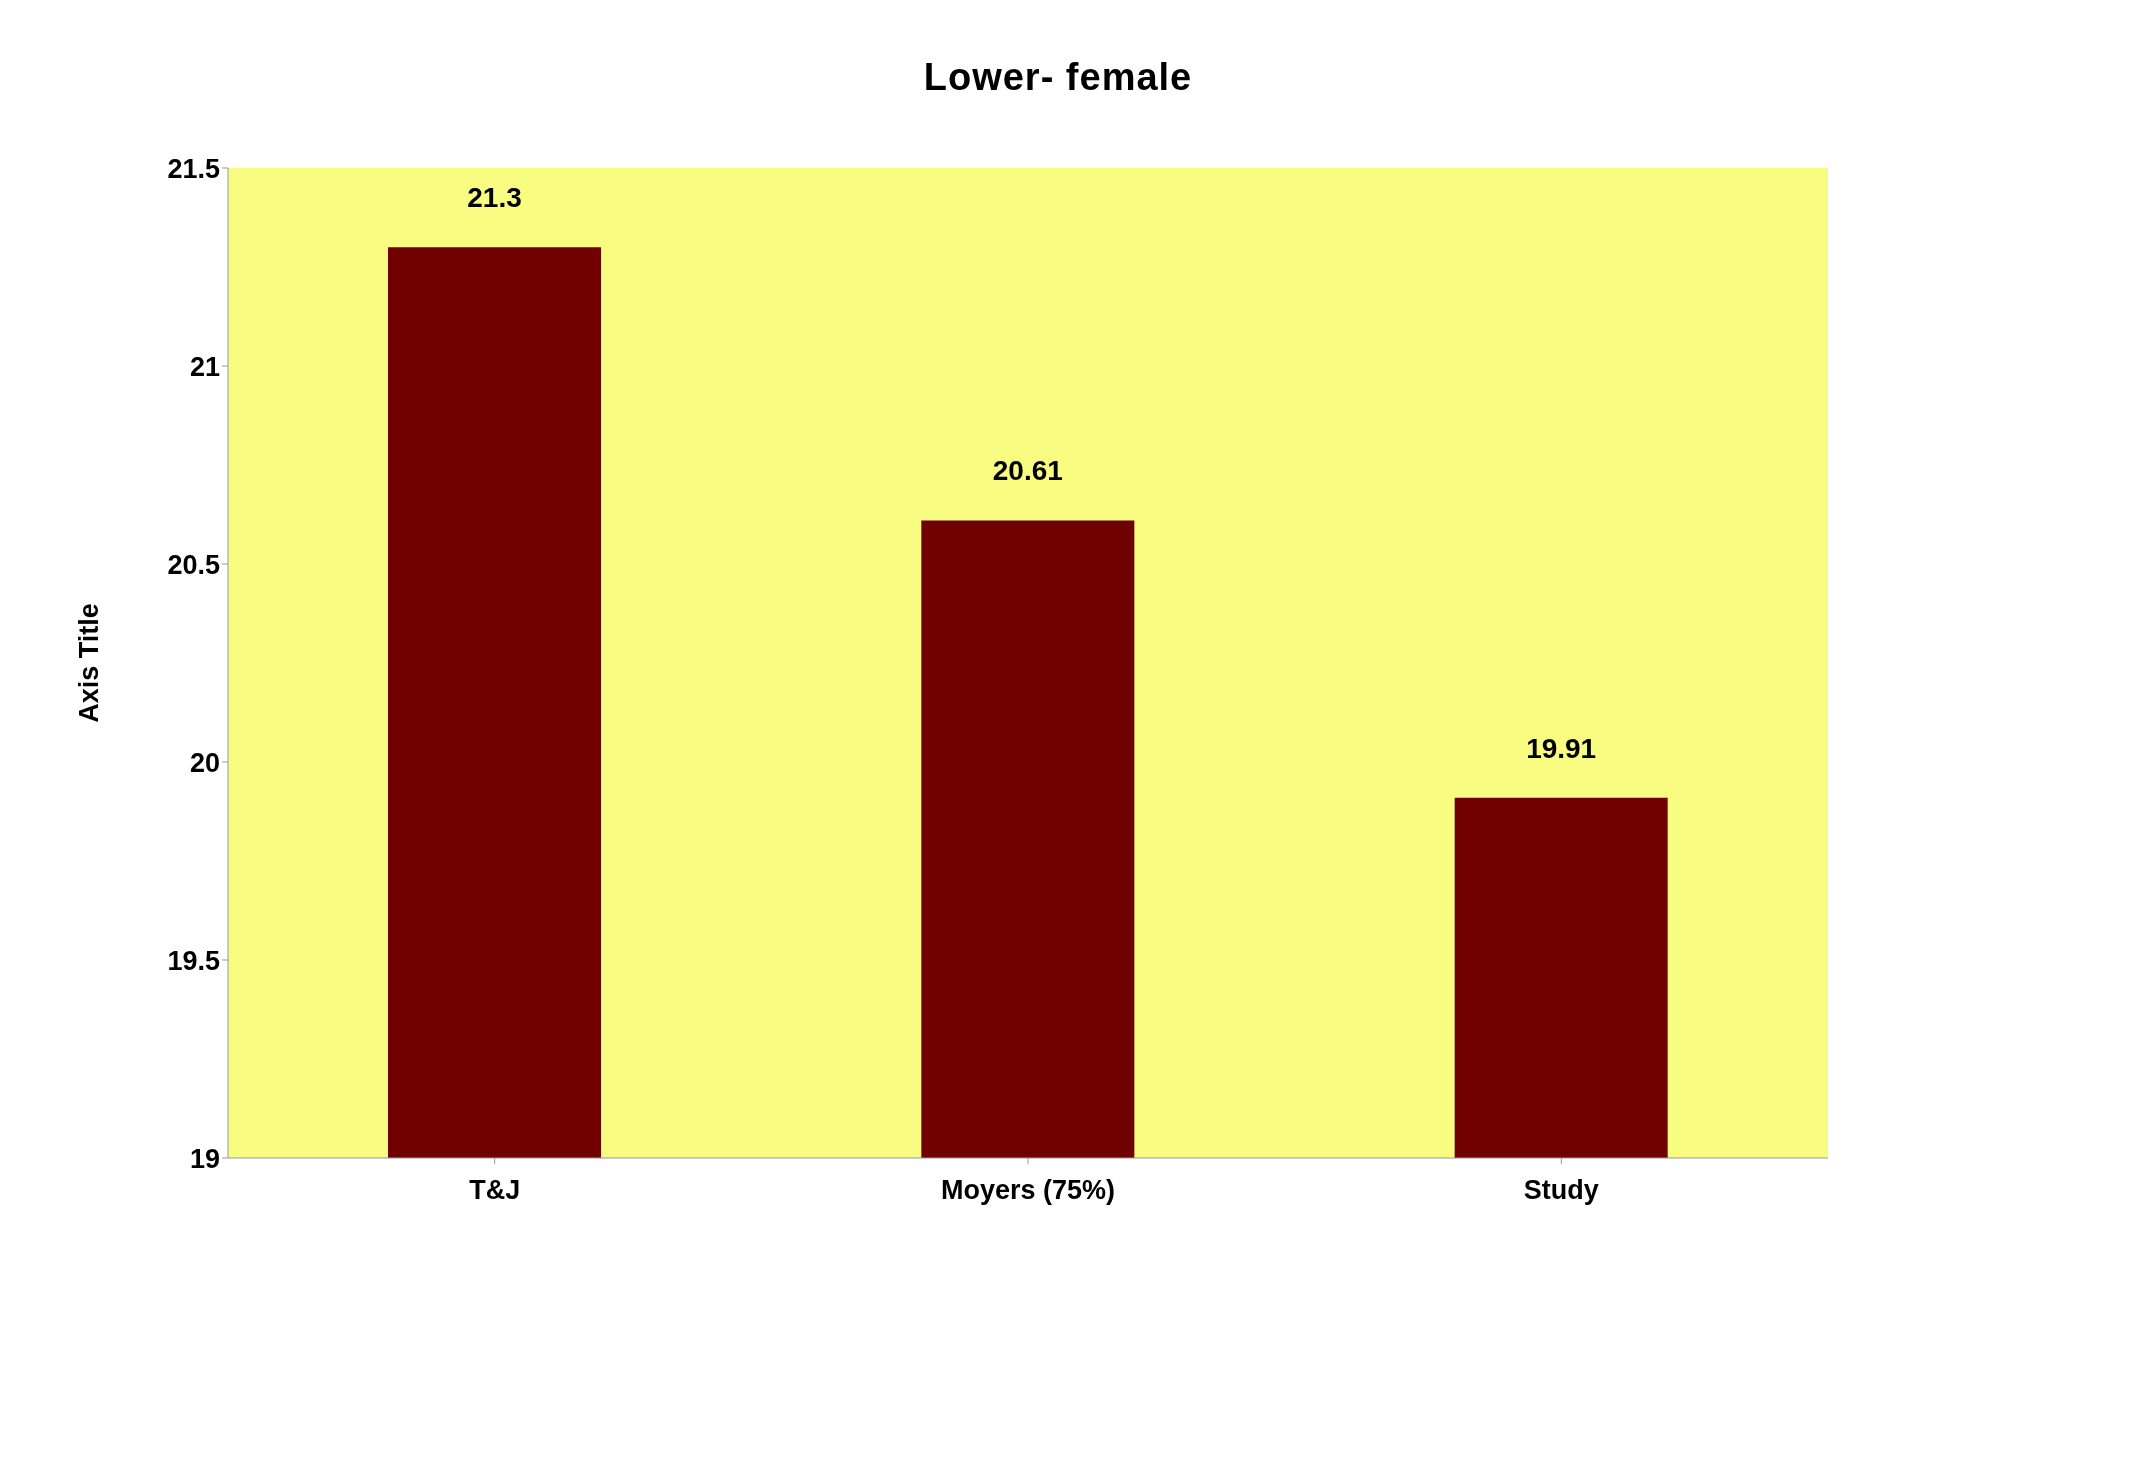  I want to click on x-tick-label: Study, so click(1561, 1190).